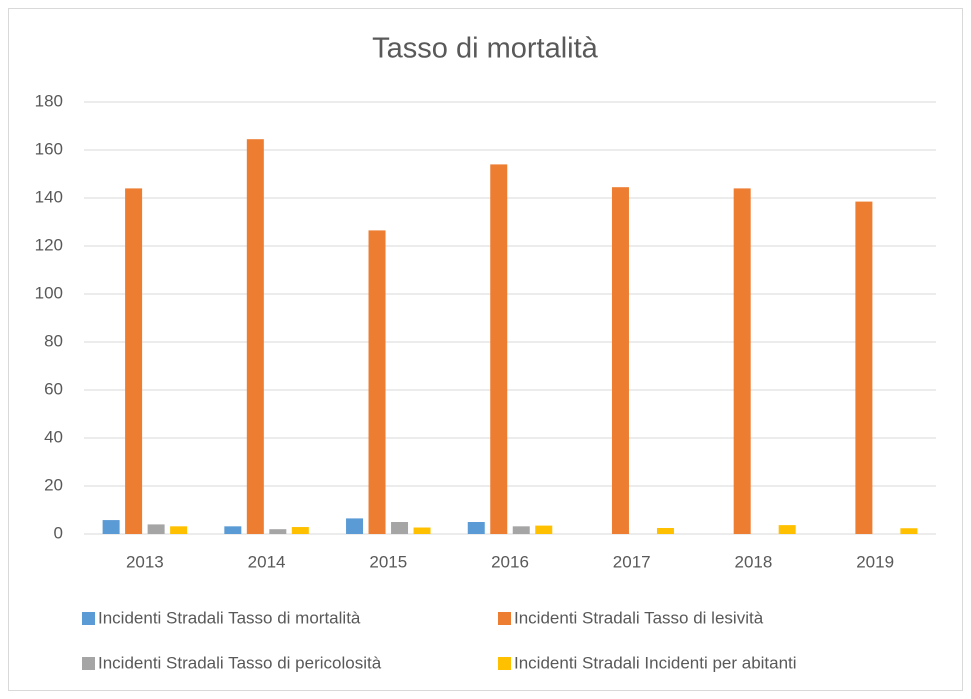 The width and height of the screenshot is (971, 699). I want to click on x-tick-label: 2015, so click(388, 561).